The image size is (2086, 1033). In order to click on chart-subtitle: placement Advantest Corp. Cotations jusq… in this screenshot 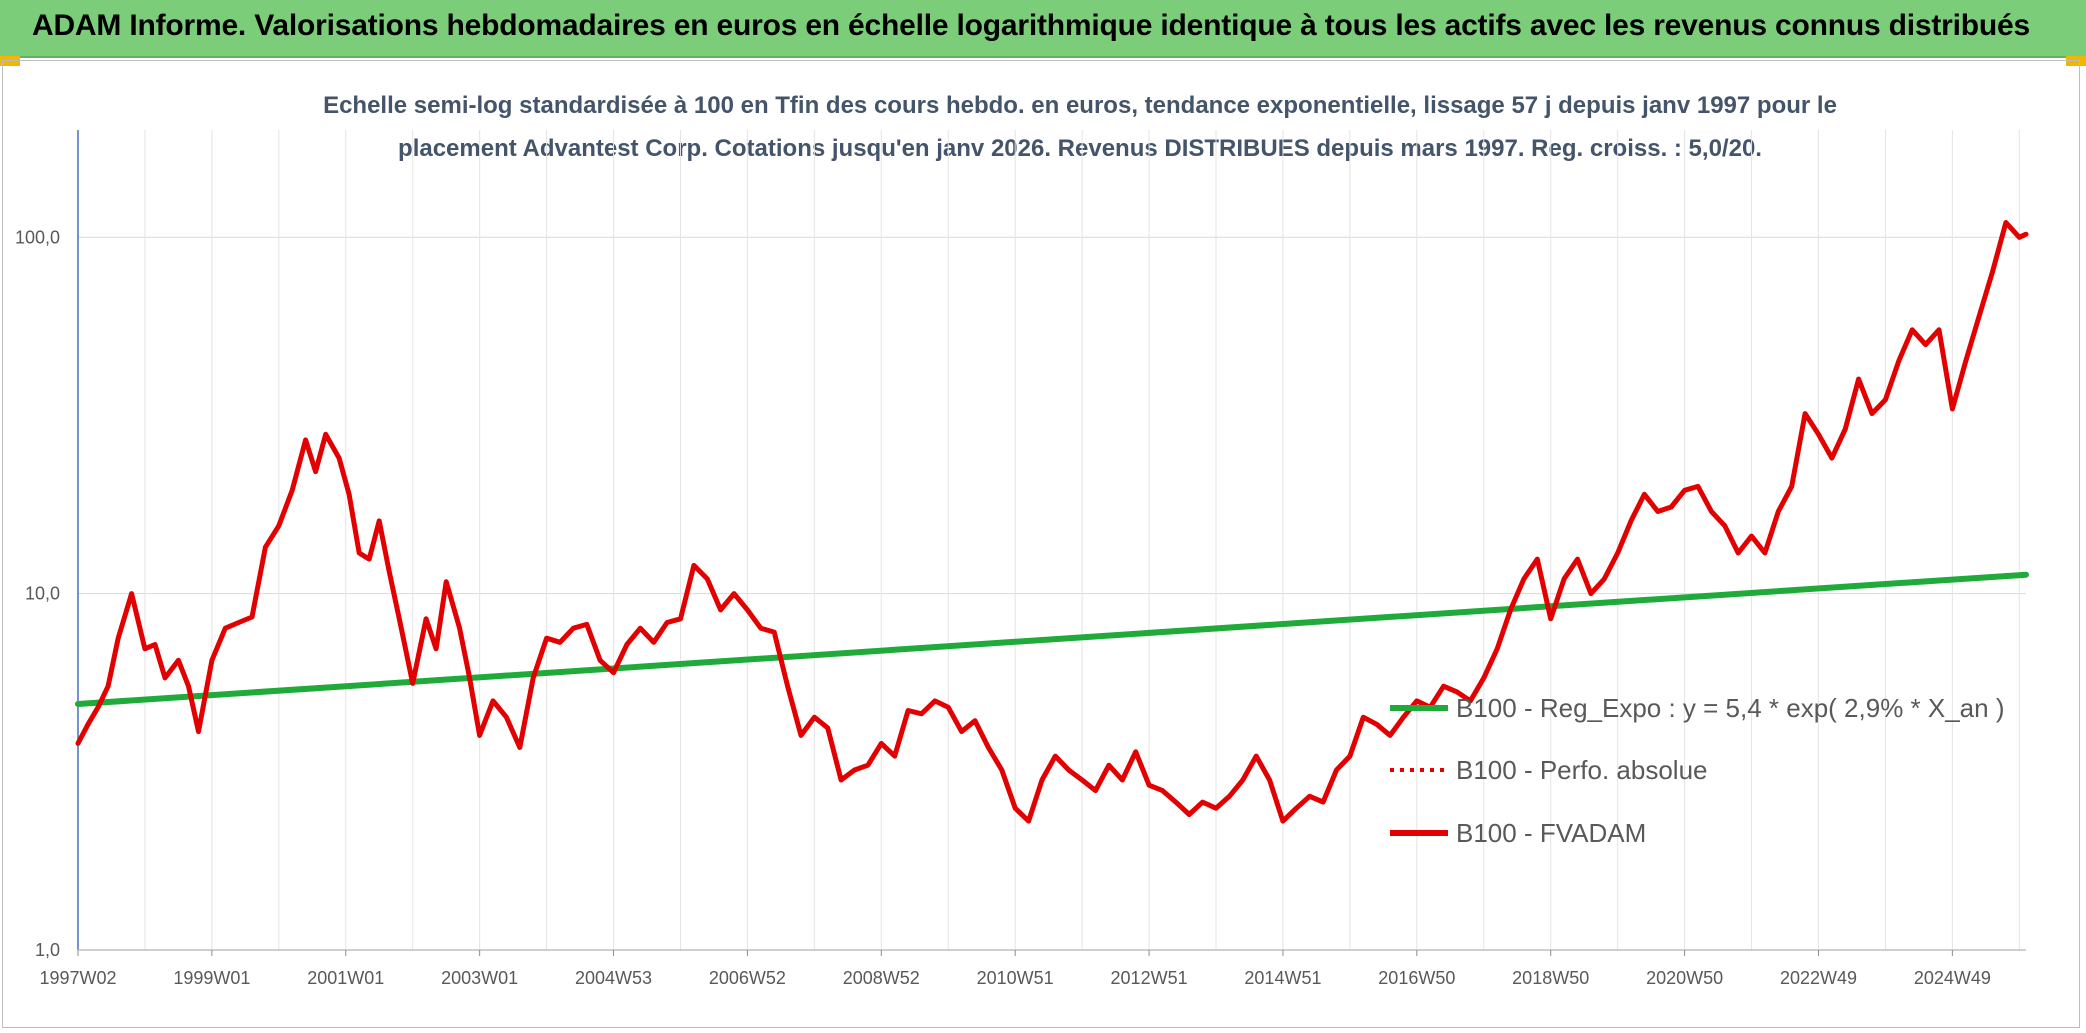, I will do `click(1080, 148)`.